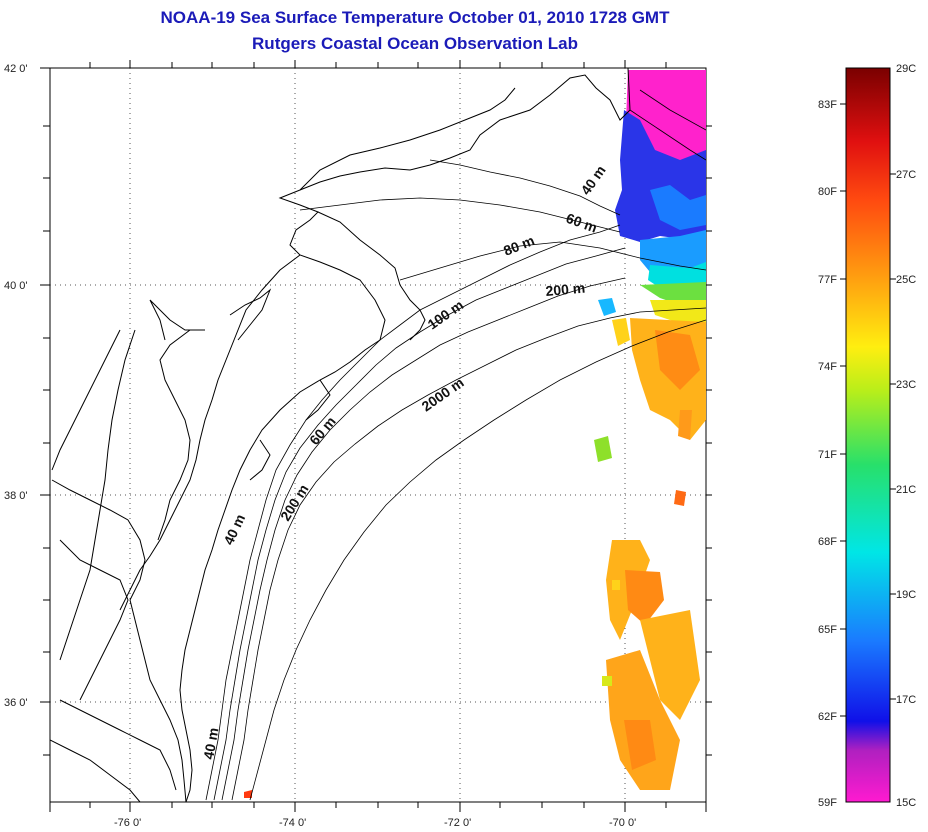 This screenshot has height=832, width=928. Describe the element at coordinates (210, 743) in the screenshot. I see `contour-label: 40 m` at that location.